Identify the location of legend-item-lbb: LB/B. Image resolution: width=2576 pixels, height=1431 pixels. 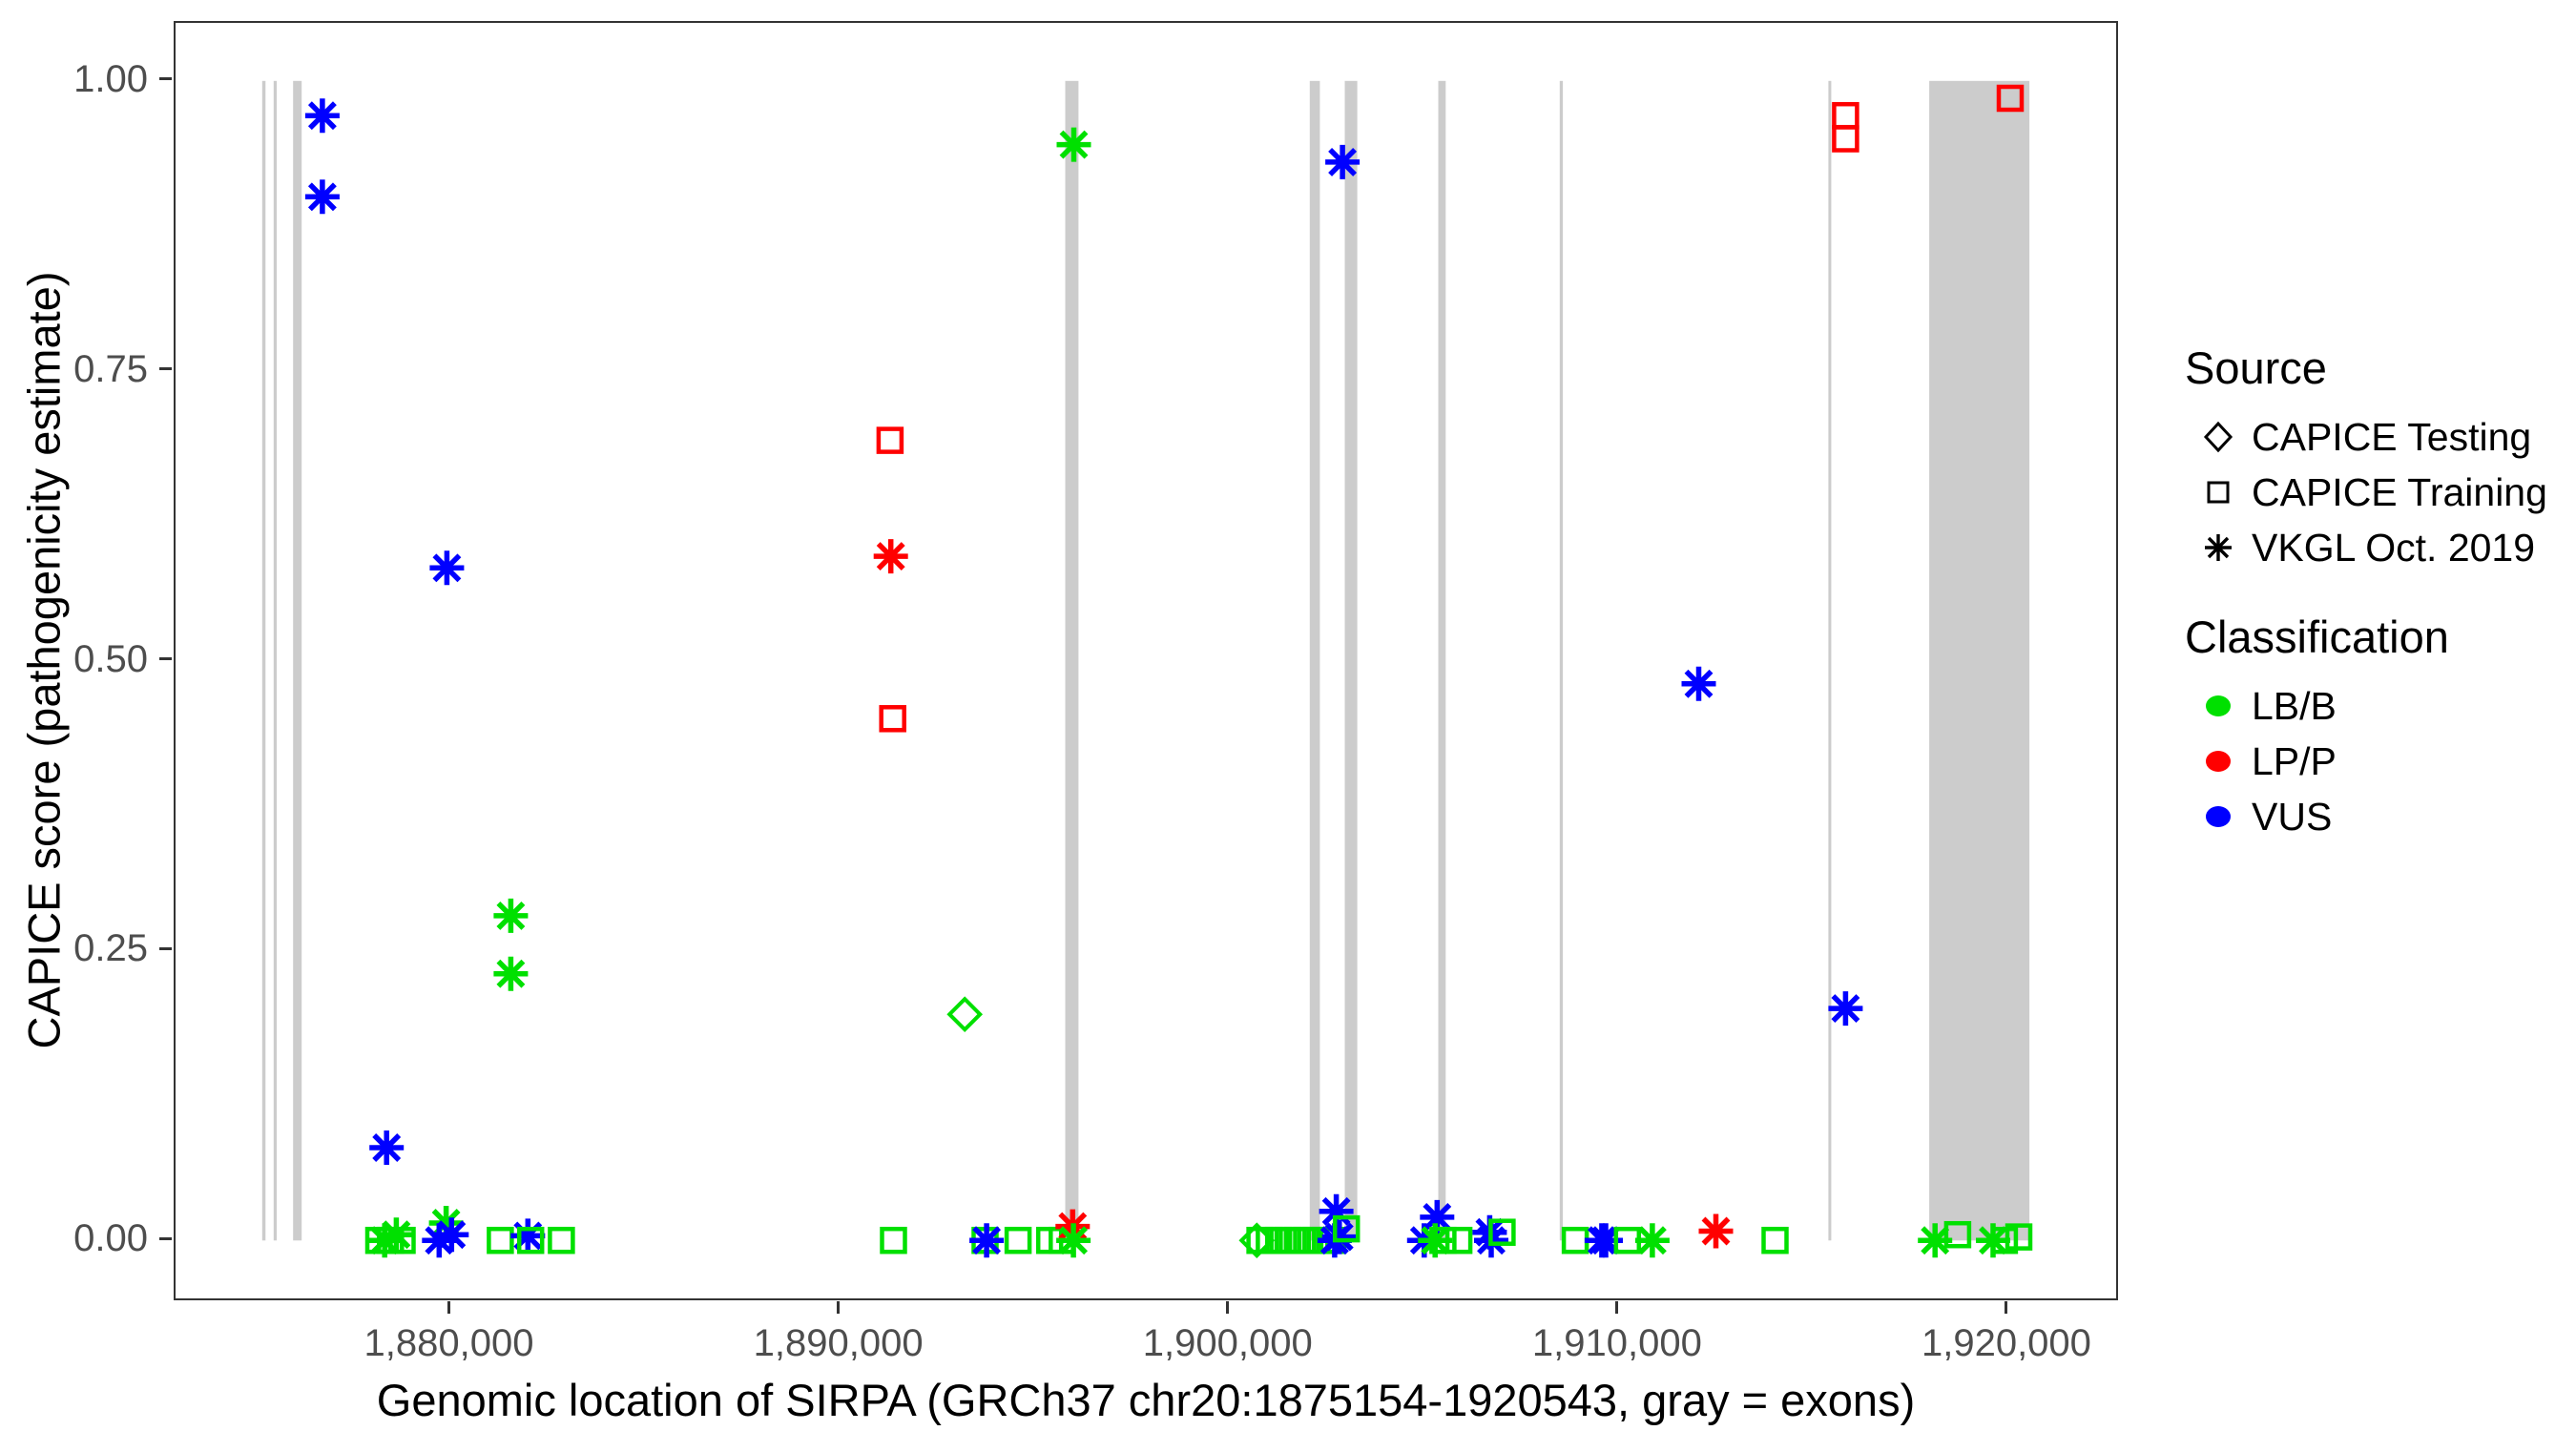
(2375, 706).